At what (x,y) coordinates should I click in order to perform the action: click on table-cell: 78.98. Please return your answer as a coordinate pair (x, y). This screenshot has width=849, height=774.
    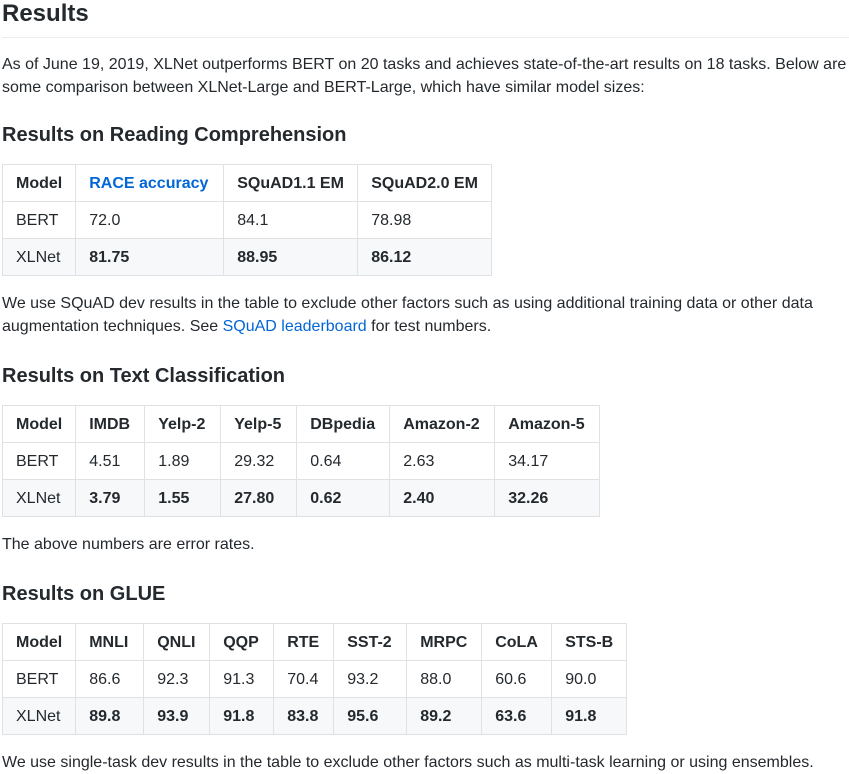
    Looking at the image, I should click on (425, 220).